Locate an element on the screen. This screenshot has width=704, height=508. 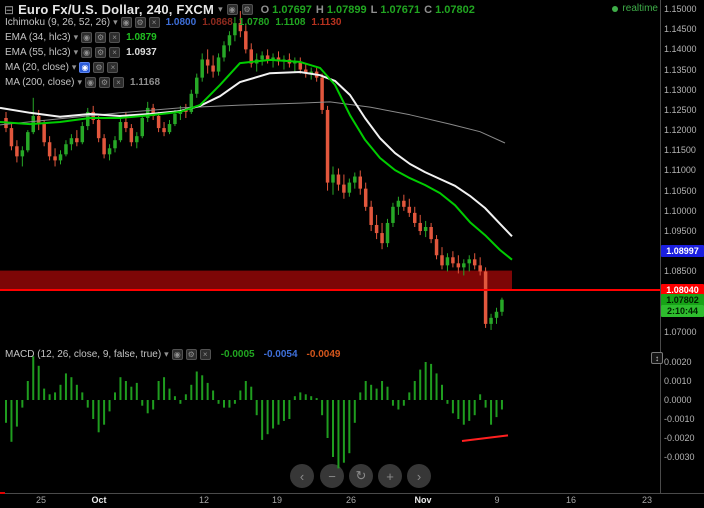
price-tick-label: 1.09500 is located at coordinates (680, 231).